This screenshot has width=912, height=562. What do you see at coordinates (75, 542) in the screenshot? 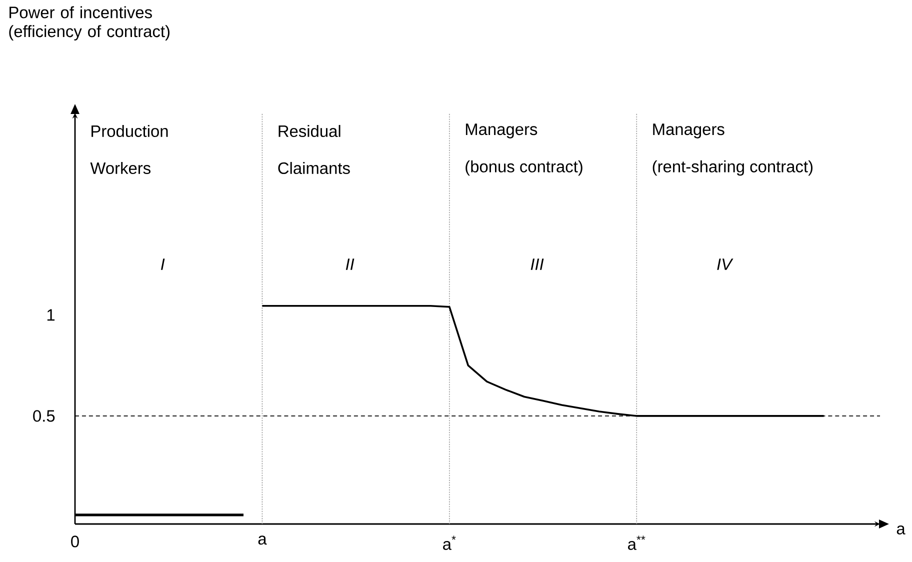
I see `x-tick-label: 0` at bounding box center [75, 542].